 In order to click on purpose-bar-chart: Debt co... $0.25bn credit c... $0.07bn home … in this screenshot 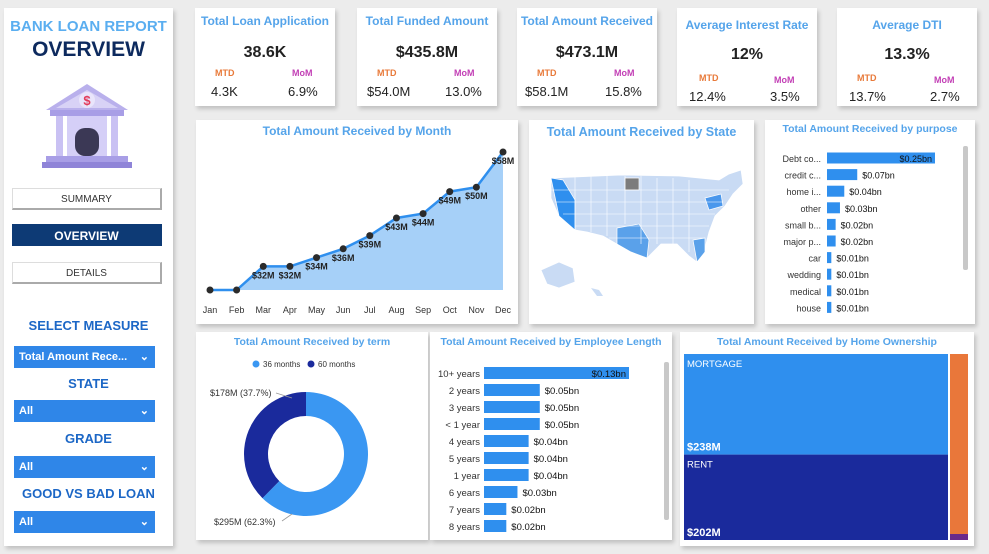, I will do `click(858, 232)`.